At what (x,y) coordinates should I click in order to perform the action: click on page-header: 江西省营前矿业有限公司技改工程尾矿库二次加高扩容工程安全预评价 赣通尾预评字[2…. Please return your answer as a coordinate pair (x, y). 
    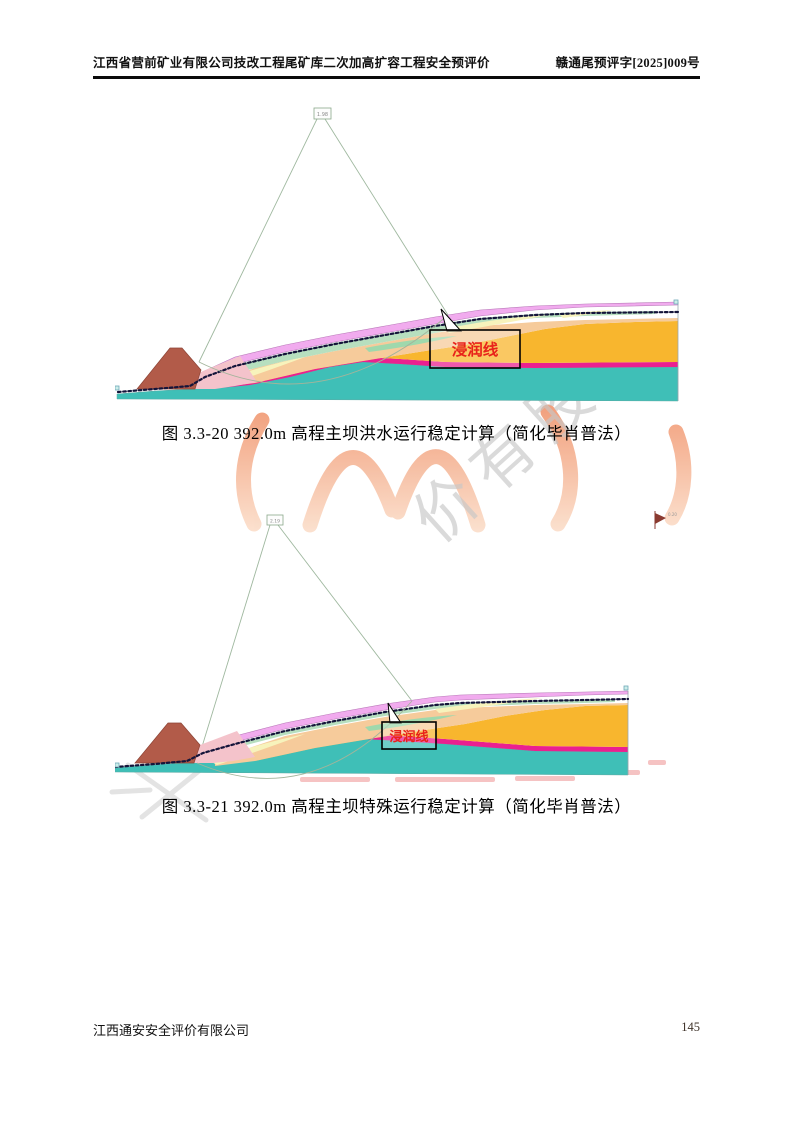
    Looking at the image, I should click on (396, 65).